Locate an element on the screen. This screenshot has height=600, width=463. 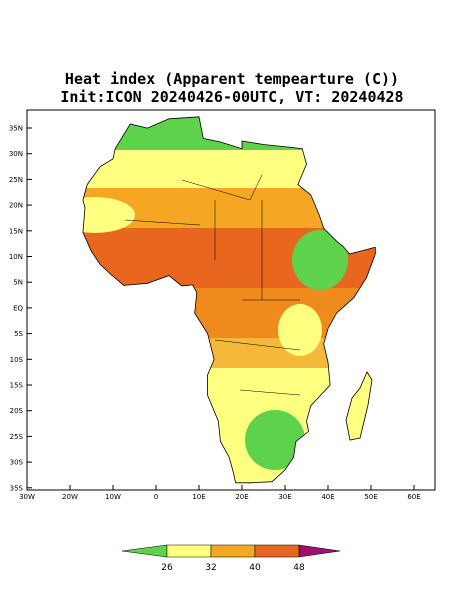
colorbar-label: 48 is located at coordinates (299, 568).